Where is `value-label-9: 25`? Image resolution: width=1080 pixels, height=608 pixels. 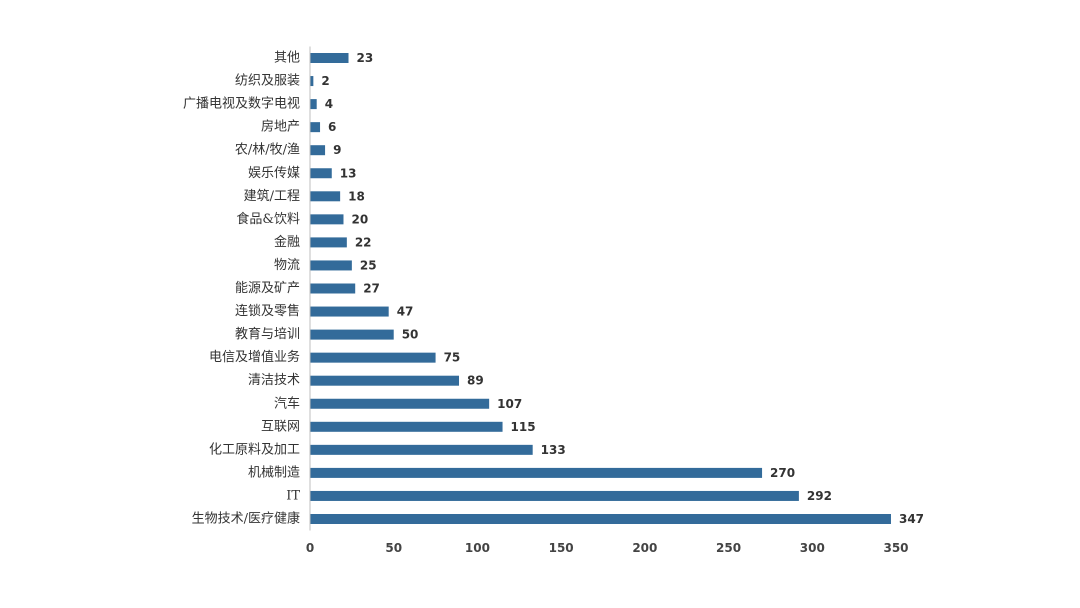
value-label-9: 25 is located at coordinates (368, 265).